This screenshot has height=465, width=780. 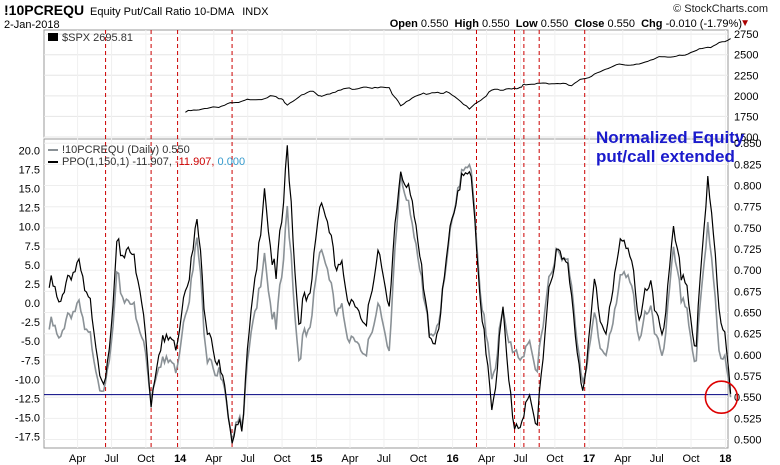 What do you see at coordinates (466, 24) in the screenshot?
I see `high-label: High` at bounding box center [466, 24].